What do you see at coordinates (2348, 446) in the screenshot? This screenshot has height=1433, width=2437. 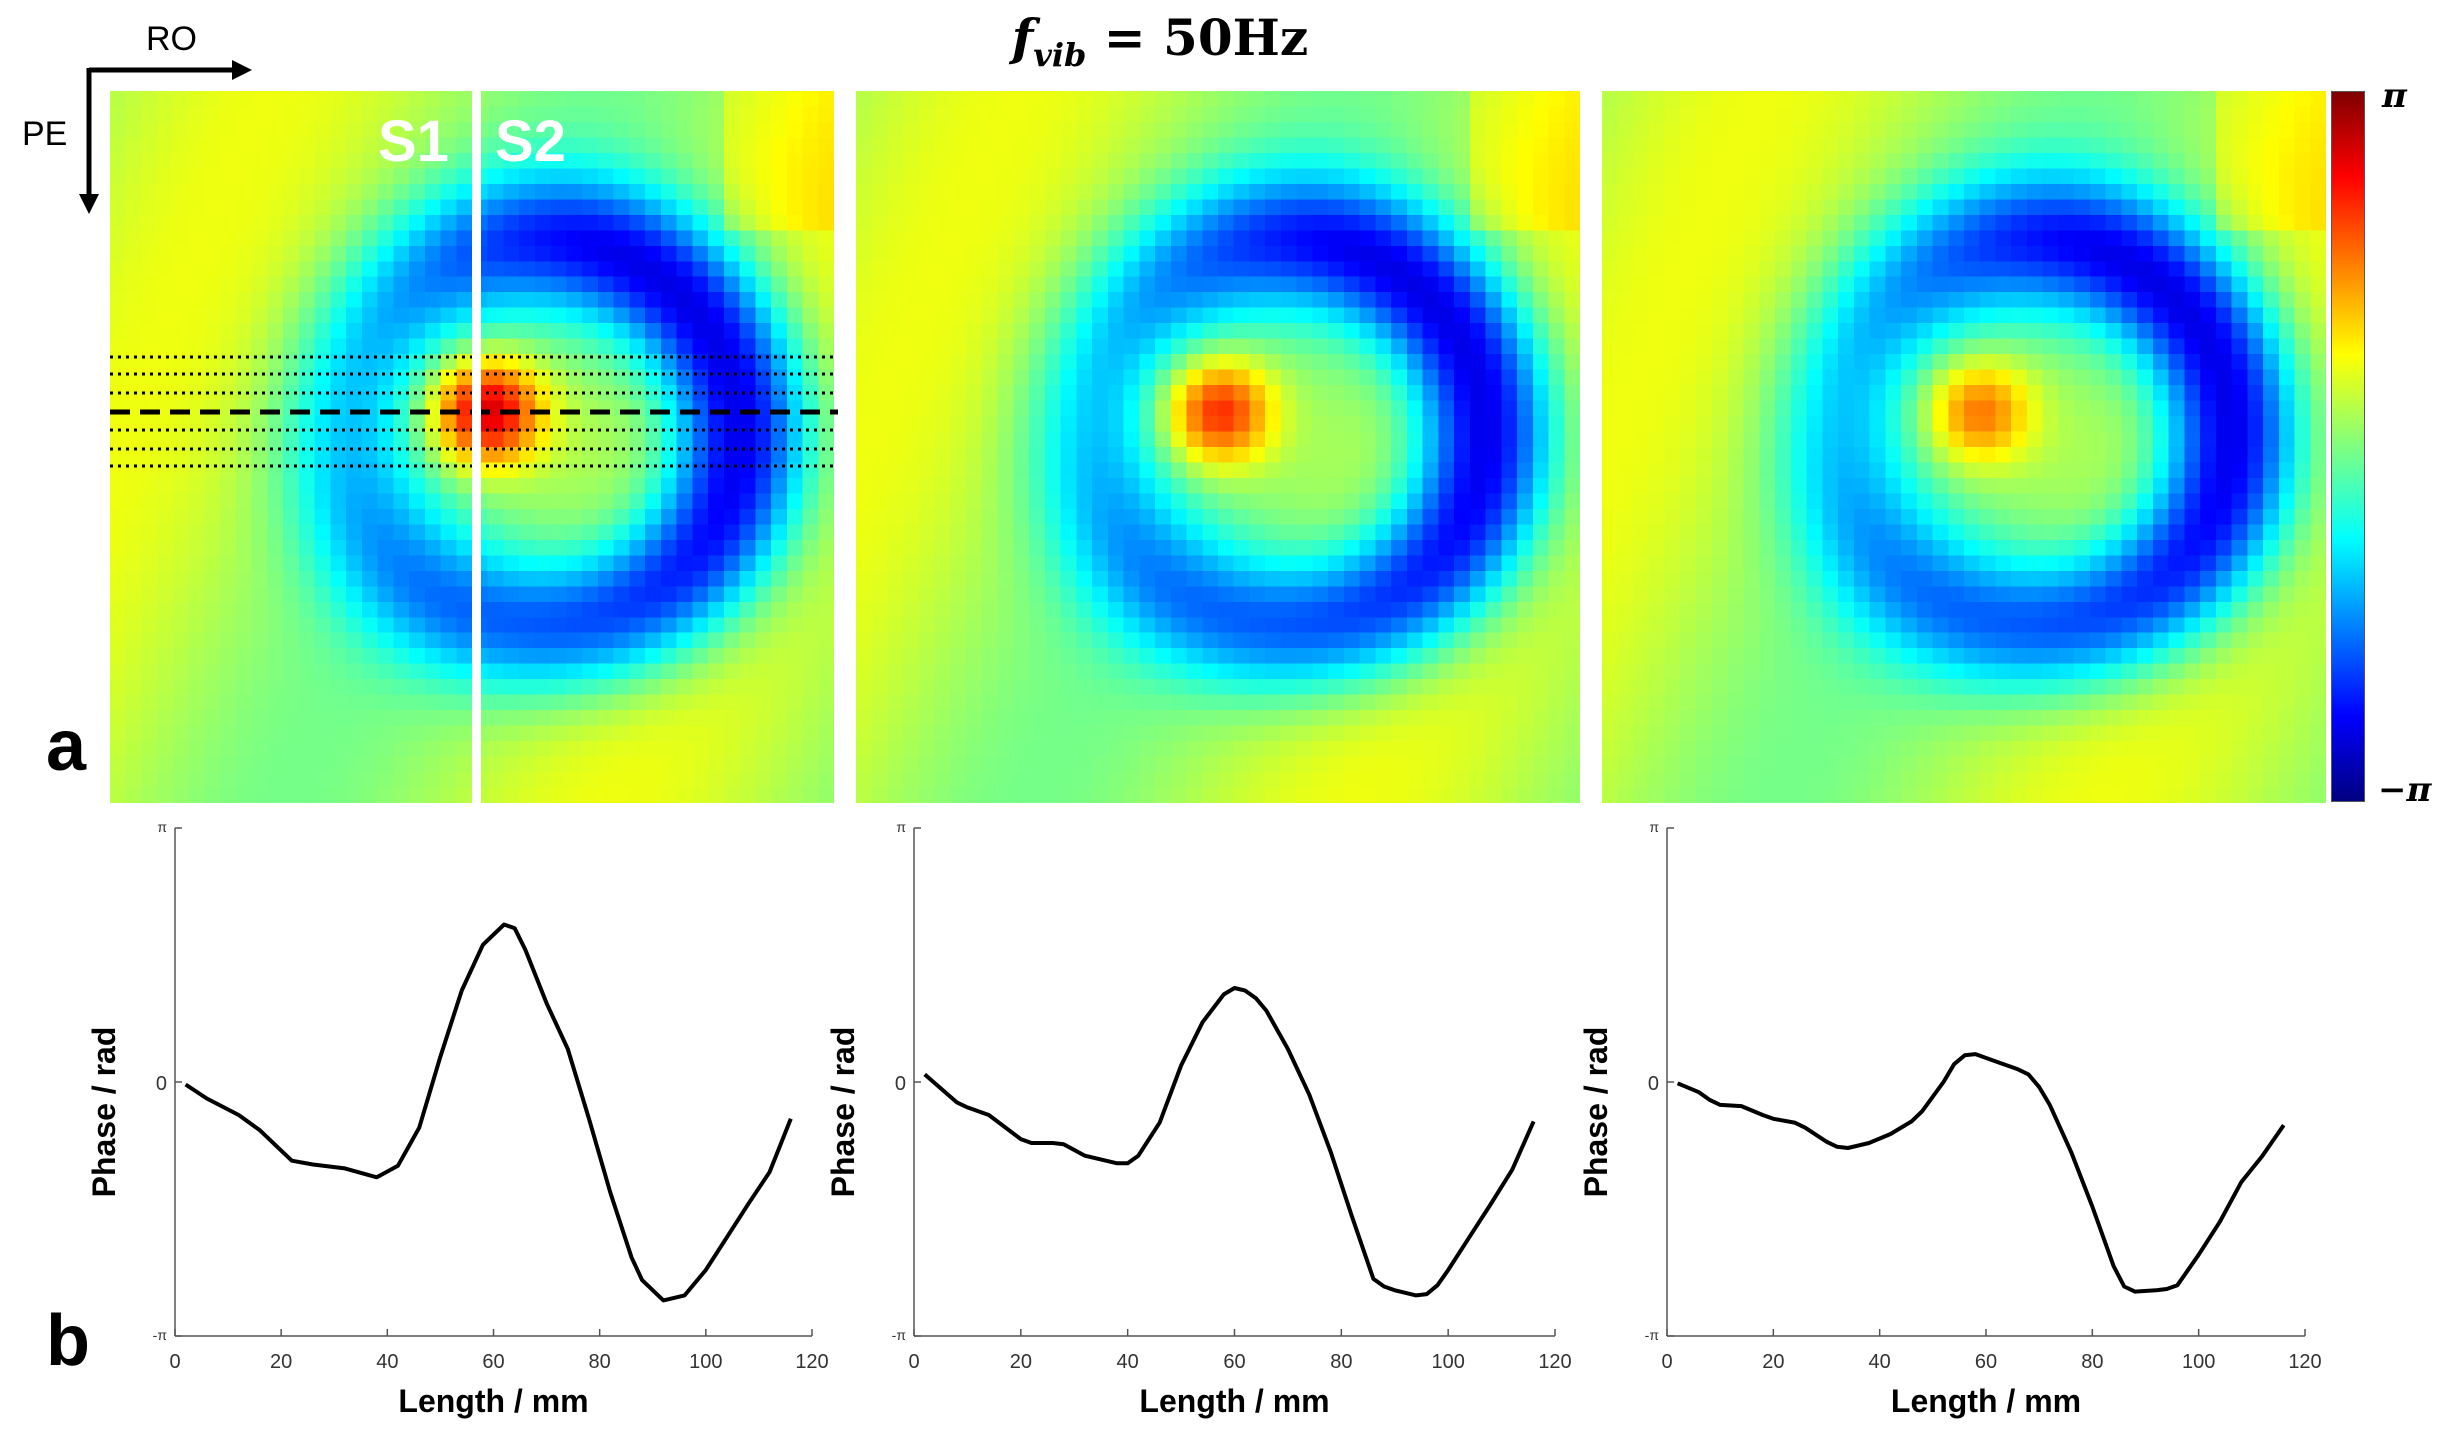 I see `colorbar` at bounding box center [2348, 446].